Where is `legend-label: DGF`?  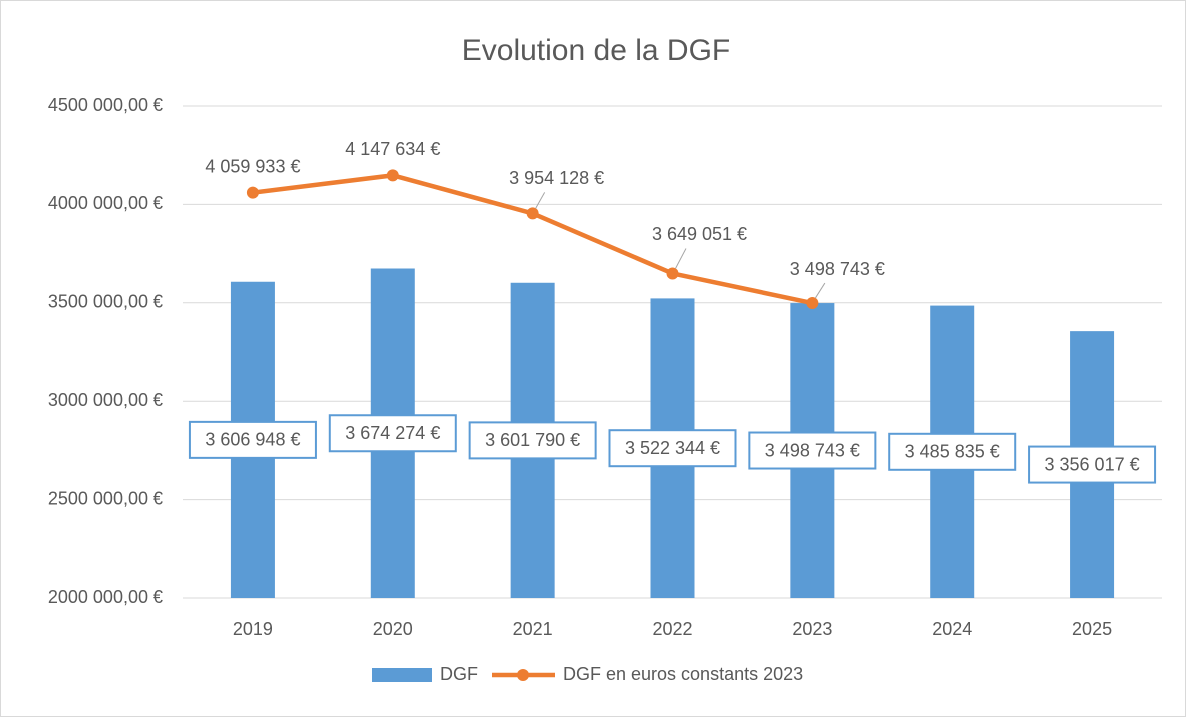
legend-label: DGF is located at coordinates (459, 674).